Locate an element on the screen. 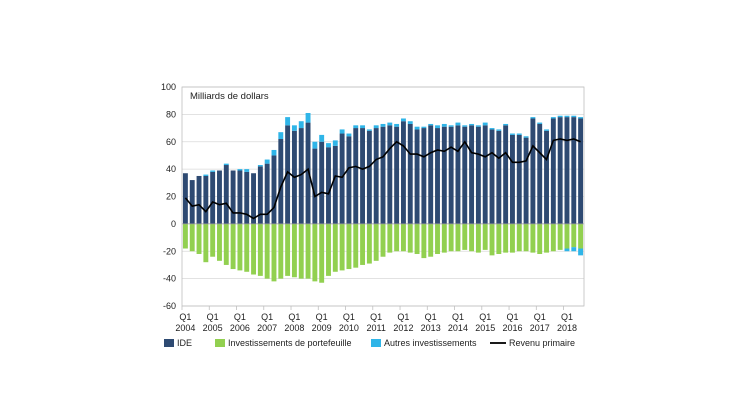 This screenshot has height=410, width=730. x-tick-year: 2011 is located at coordinates (376, 328).